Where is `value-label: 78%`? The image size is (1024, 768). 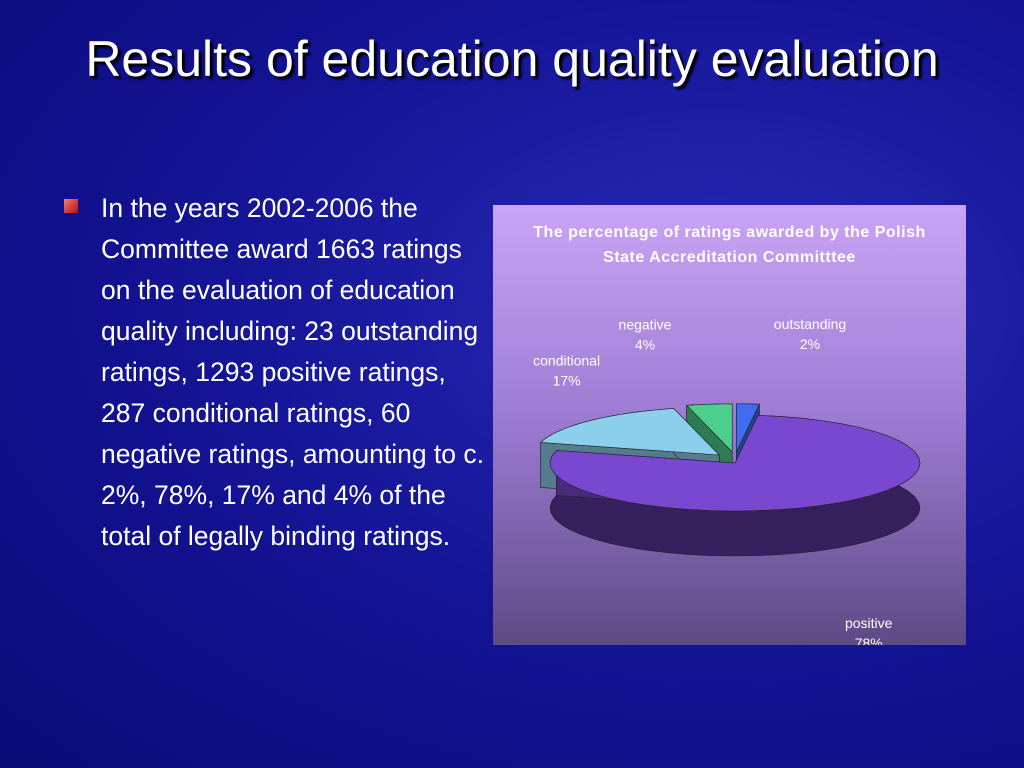 value-label: 78% is located at coordinates (869, 640).